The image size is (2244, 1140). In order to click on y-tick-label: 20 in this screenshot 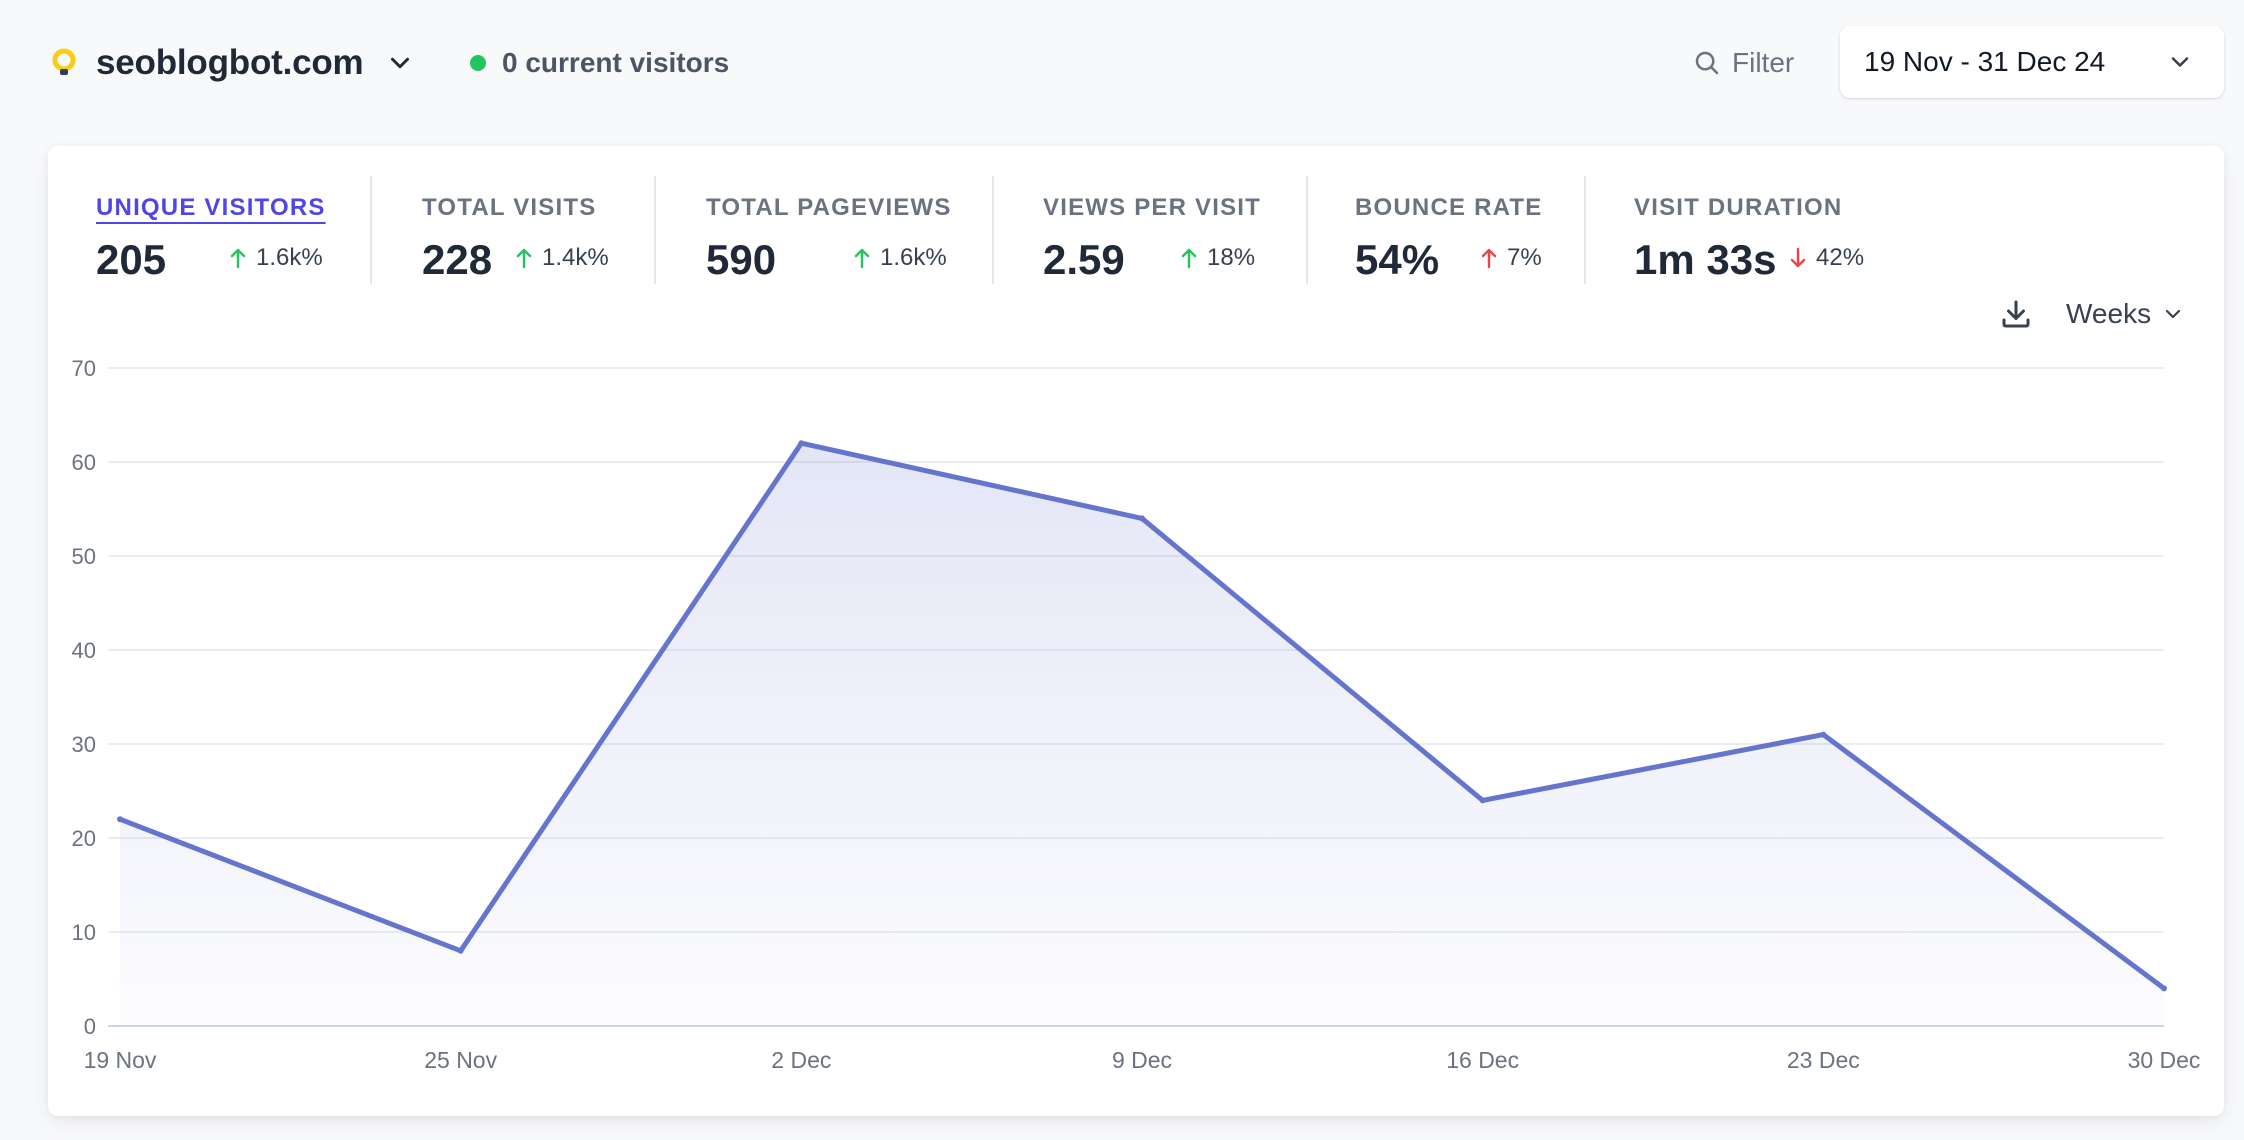, I will do `click(84, 838)`.